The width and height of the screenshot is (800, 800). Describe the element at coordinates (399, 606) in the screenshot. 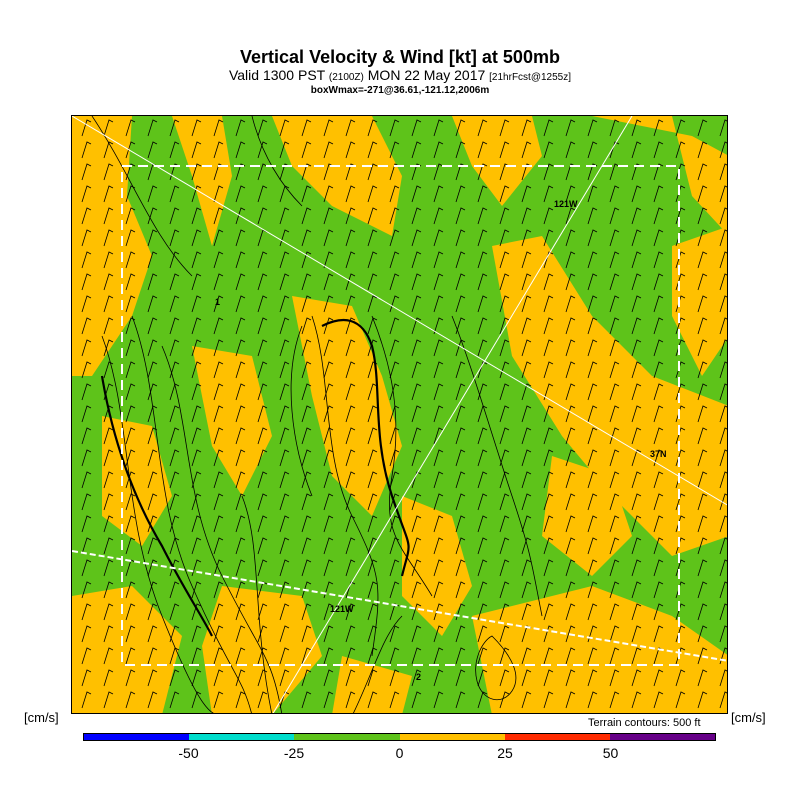

I see `boundary-line` at that location.